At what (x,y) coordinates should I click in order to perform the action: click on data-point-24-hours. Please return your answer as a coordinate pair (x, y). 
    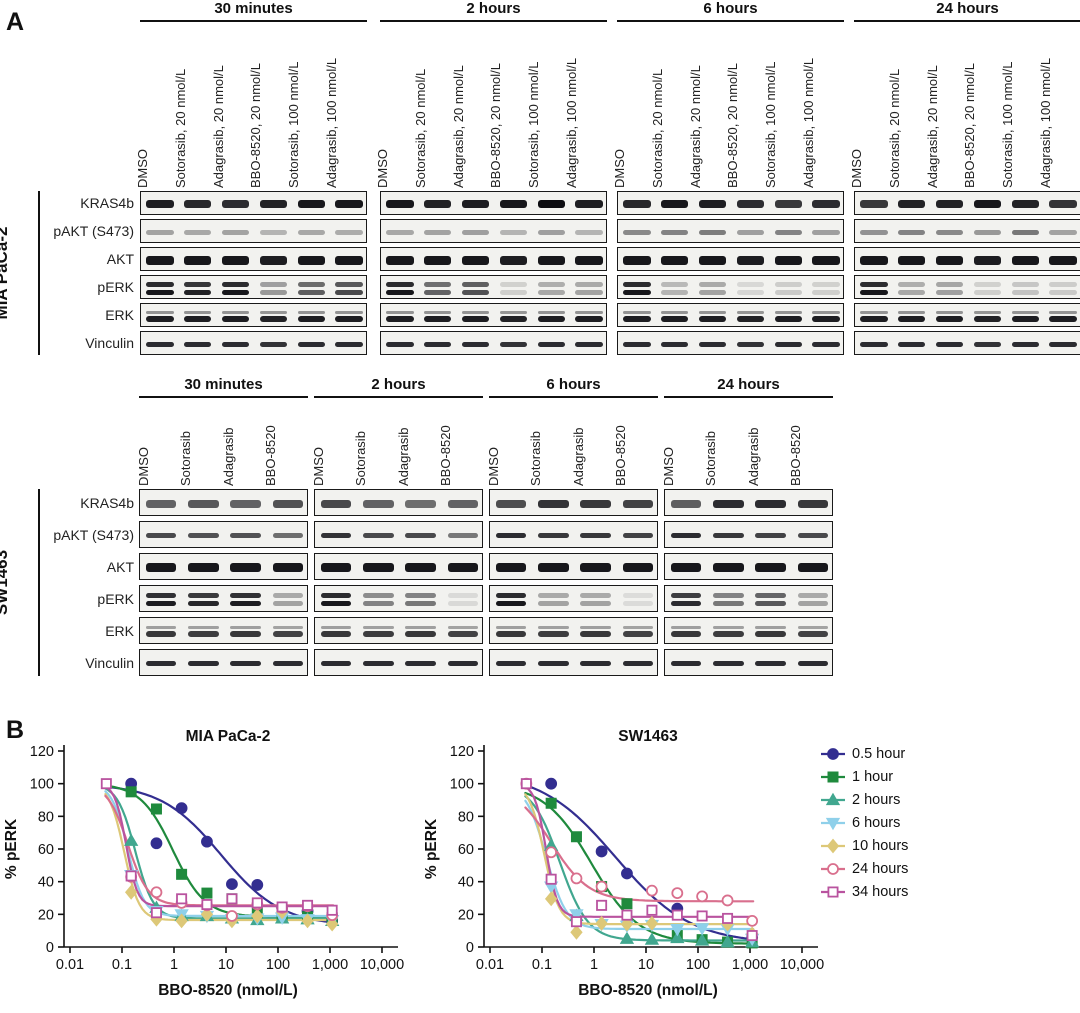
    Looking at the image, I should click on (727, 900).